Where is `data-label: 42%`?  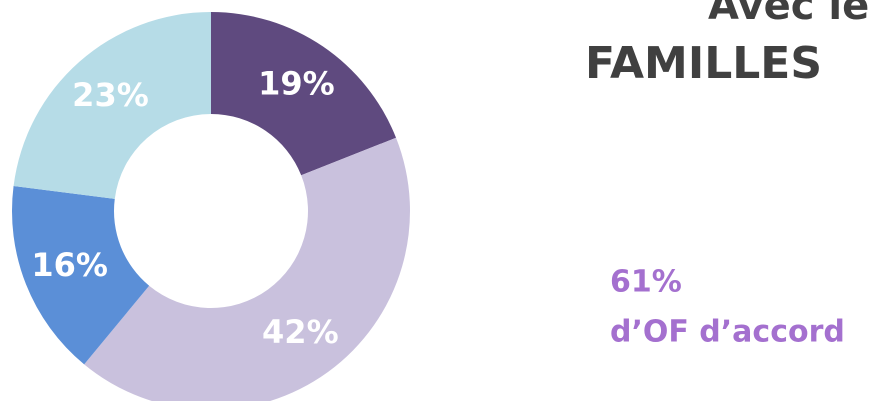 data-label: 42% is located at coordinates (300, 332).